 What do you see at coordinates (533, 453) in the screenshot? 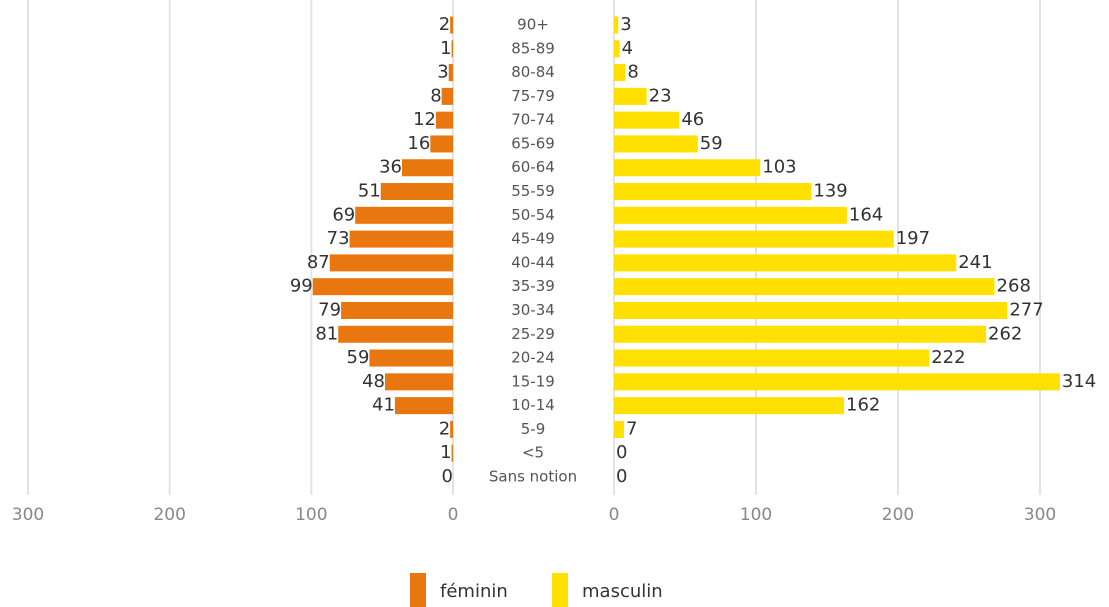
I see `category-label: <5` at bounding box center [533, 453].